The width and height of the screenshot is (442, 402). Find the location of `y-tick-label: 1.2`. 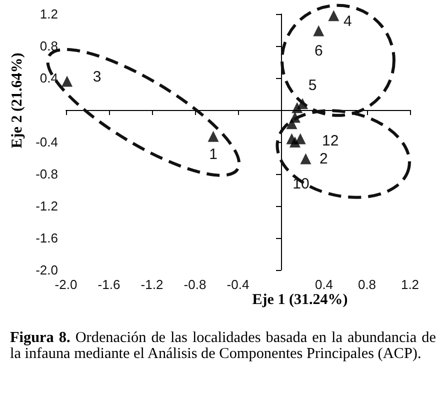

y-tick-label: 1.2 is located at coordinates (49, 14).